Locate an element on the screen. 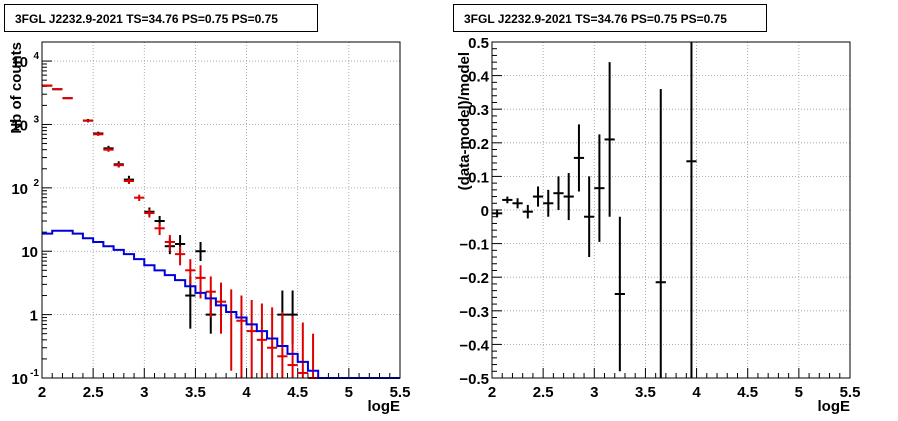 The image size is (898, 421). y-tick-label: −0.5 is located at coordinates (474, 379).